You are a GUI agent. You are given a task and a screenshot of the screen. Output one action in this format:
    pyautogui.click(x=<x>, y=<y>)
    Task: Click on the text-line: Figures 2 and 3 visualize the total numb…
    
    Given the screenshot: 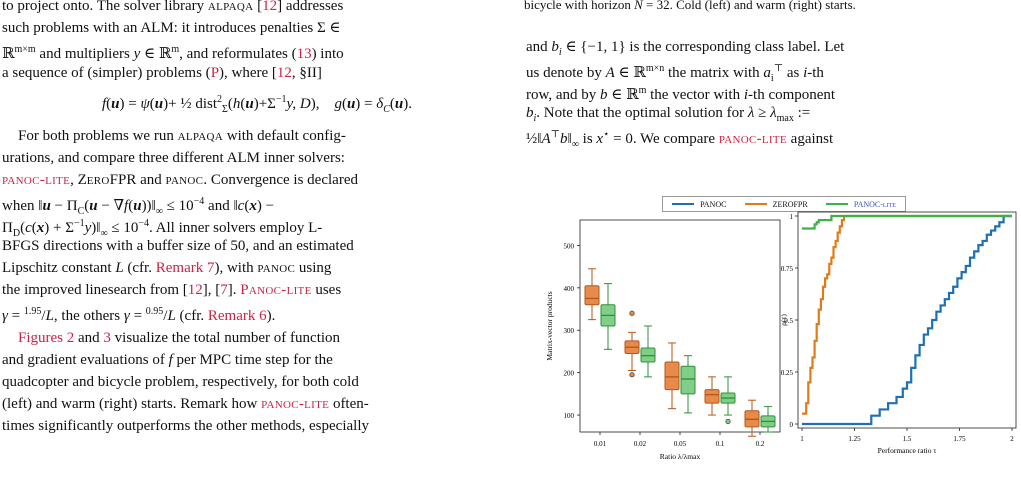 What is the action you would take?
    pyautogui.click(x=179, y=338)
    